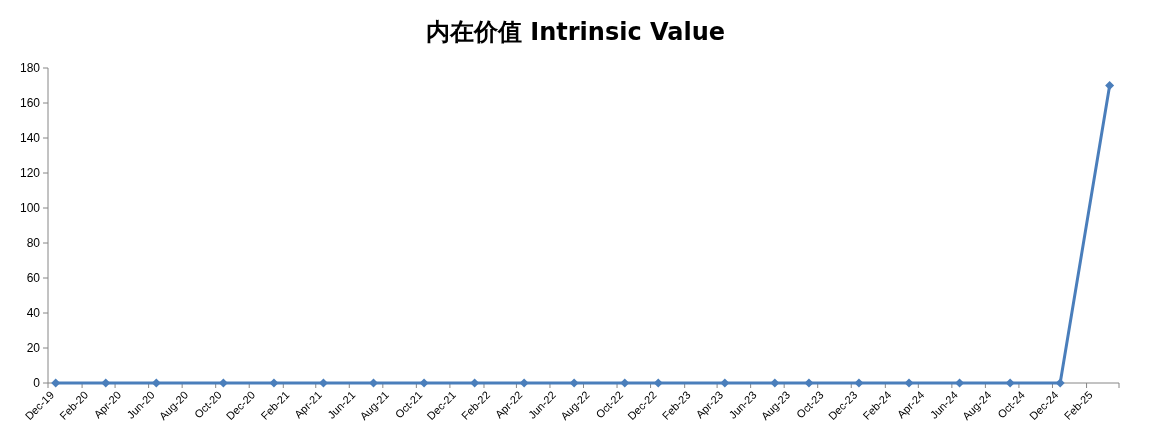 This screenshot has width=1151, height=443. What do you see at coordinates (30, 103) in the screenshot?
I see `y-tick-label: 160` at bounding box center [30, 103].